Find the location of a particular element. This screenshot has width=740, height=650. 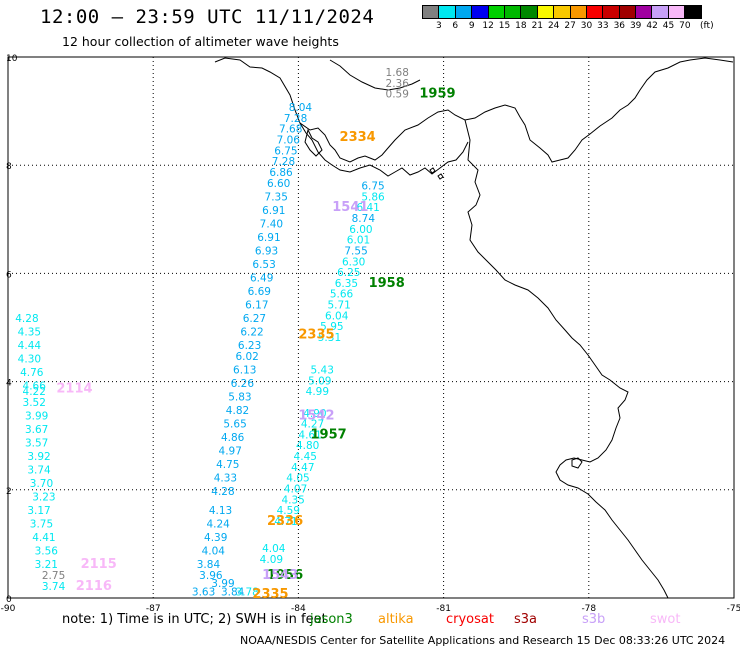

satellite-legend-item: jason3 is located at coordinates (331, 619).